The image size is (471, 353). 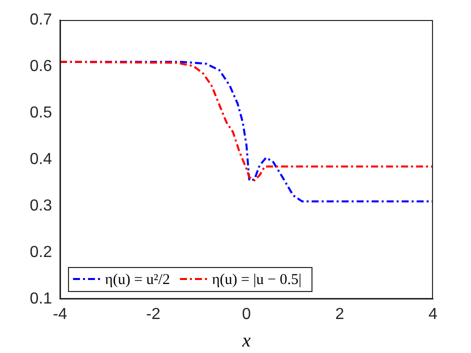 What do you see at coordinates (41, 113) in the screenshot?
I see `y-tick-label: 0.5` at bounding box center [41, 113].